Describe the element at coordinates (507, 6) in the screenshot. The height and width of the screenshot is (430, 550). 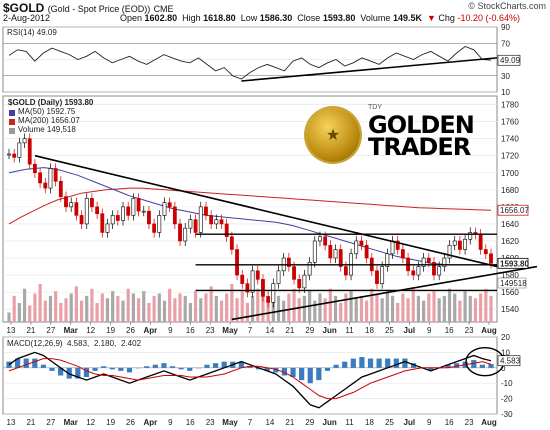
I see `watermark: © StockCharts.com` at that location.